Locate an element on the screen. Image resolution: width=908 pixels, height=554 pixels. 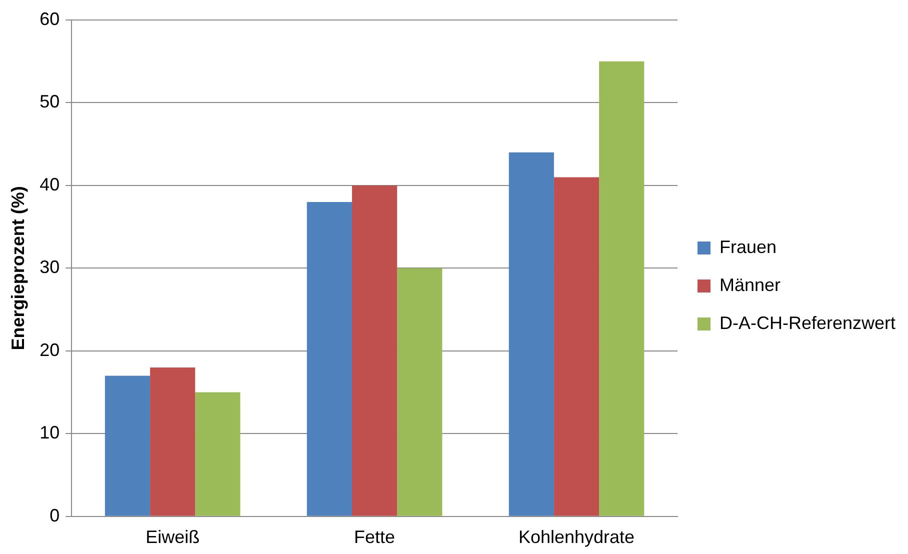
legend-label: D-A-CH-Referenzwert is located at coordinates (808, 322).